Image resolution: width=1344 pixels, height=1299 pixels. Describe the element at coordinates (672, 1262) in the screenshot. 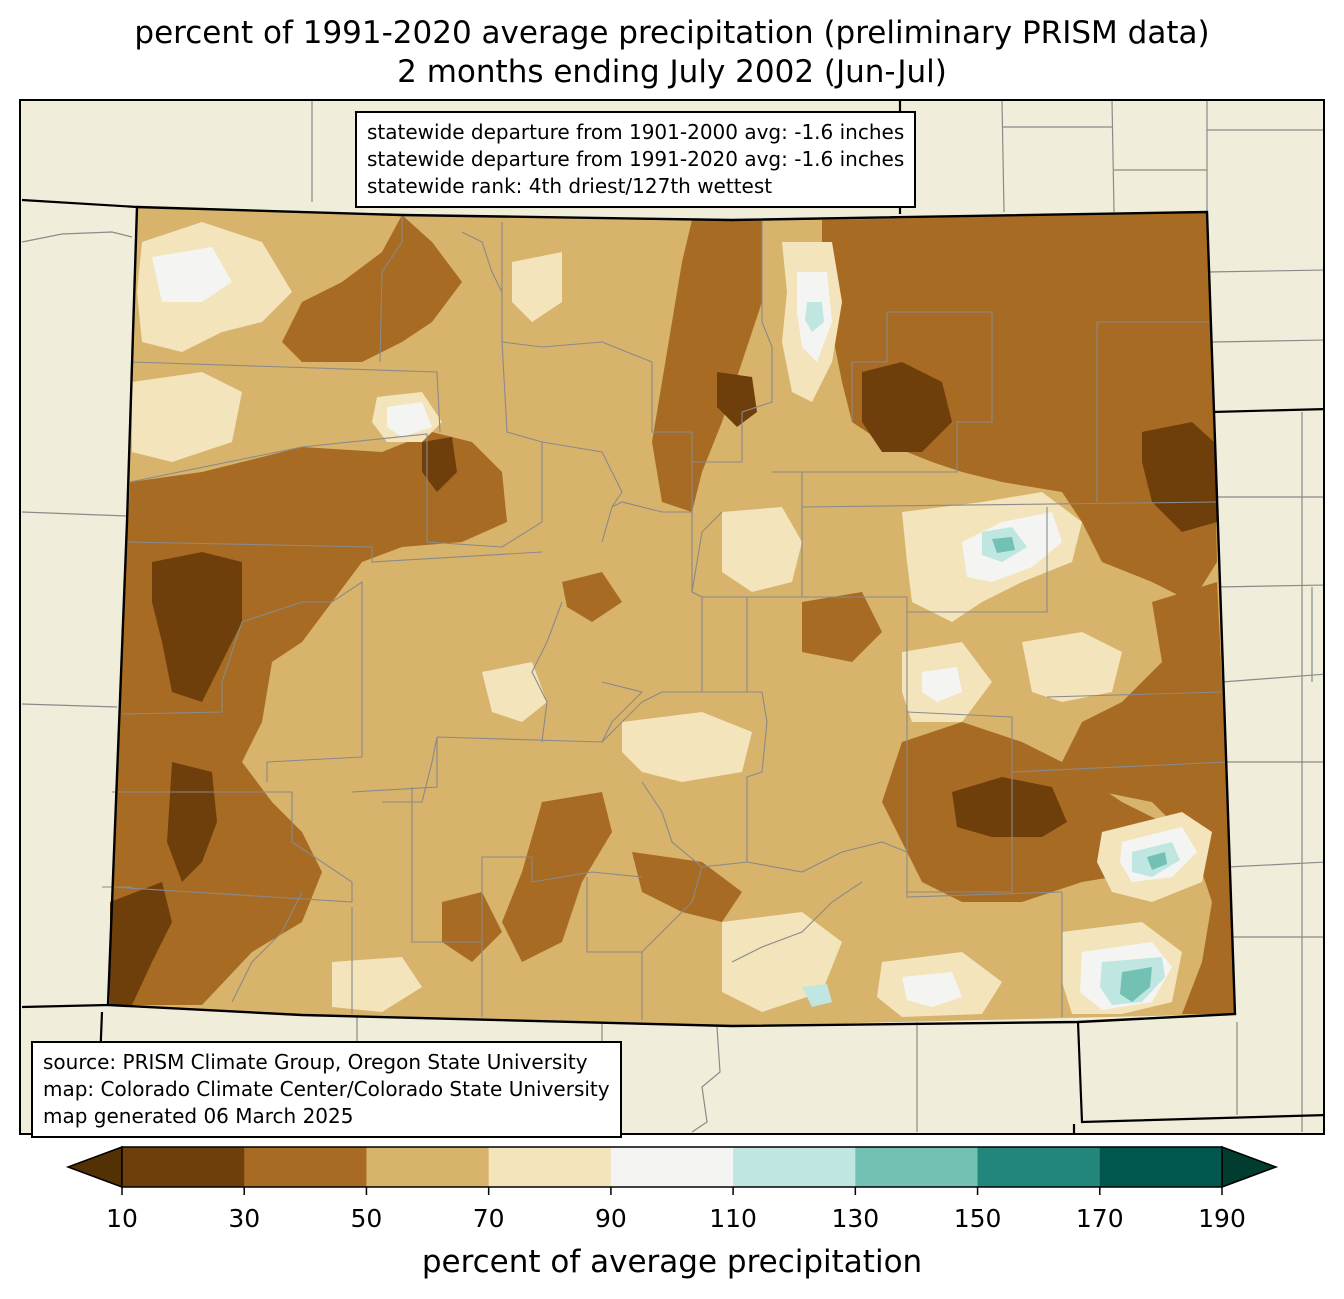

I see `colorbar-label: percent of average precipitation` at that location.